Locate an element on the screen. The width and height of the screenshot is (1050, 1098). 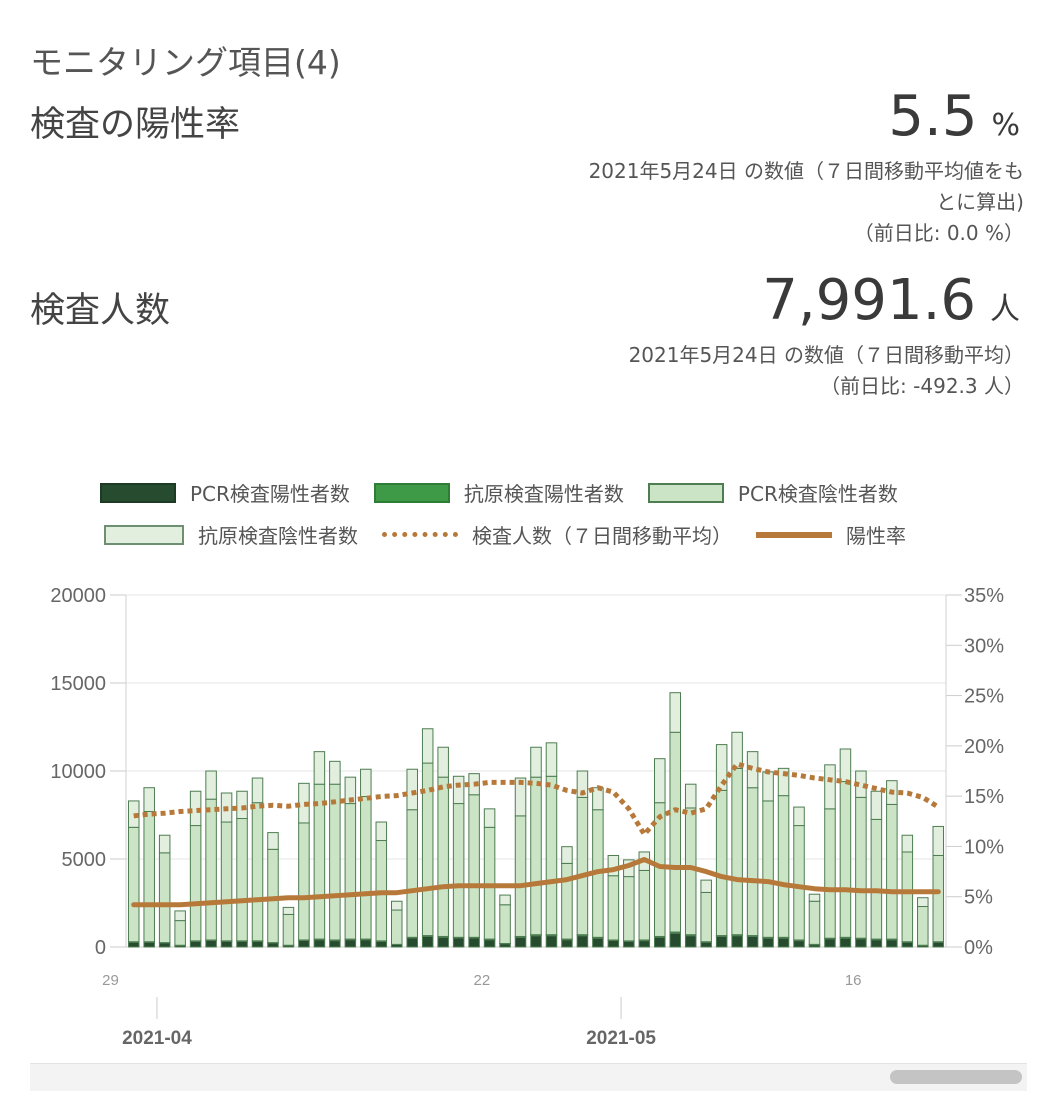
legend-pcr-negative: PCR検査陰性者数 is located at coordinates (772, 492).